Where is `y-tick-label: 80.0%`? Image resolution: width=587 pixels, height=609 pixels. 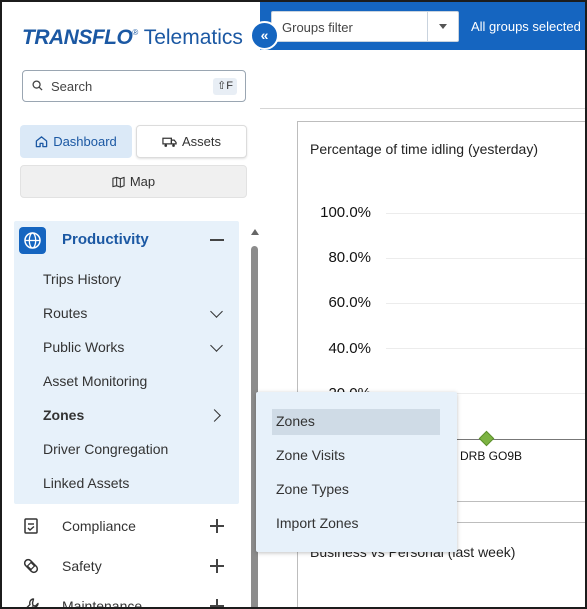 y-tick-label: 80.0% is located at coordinates (349, 257).